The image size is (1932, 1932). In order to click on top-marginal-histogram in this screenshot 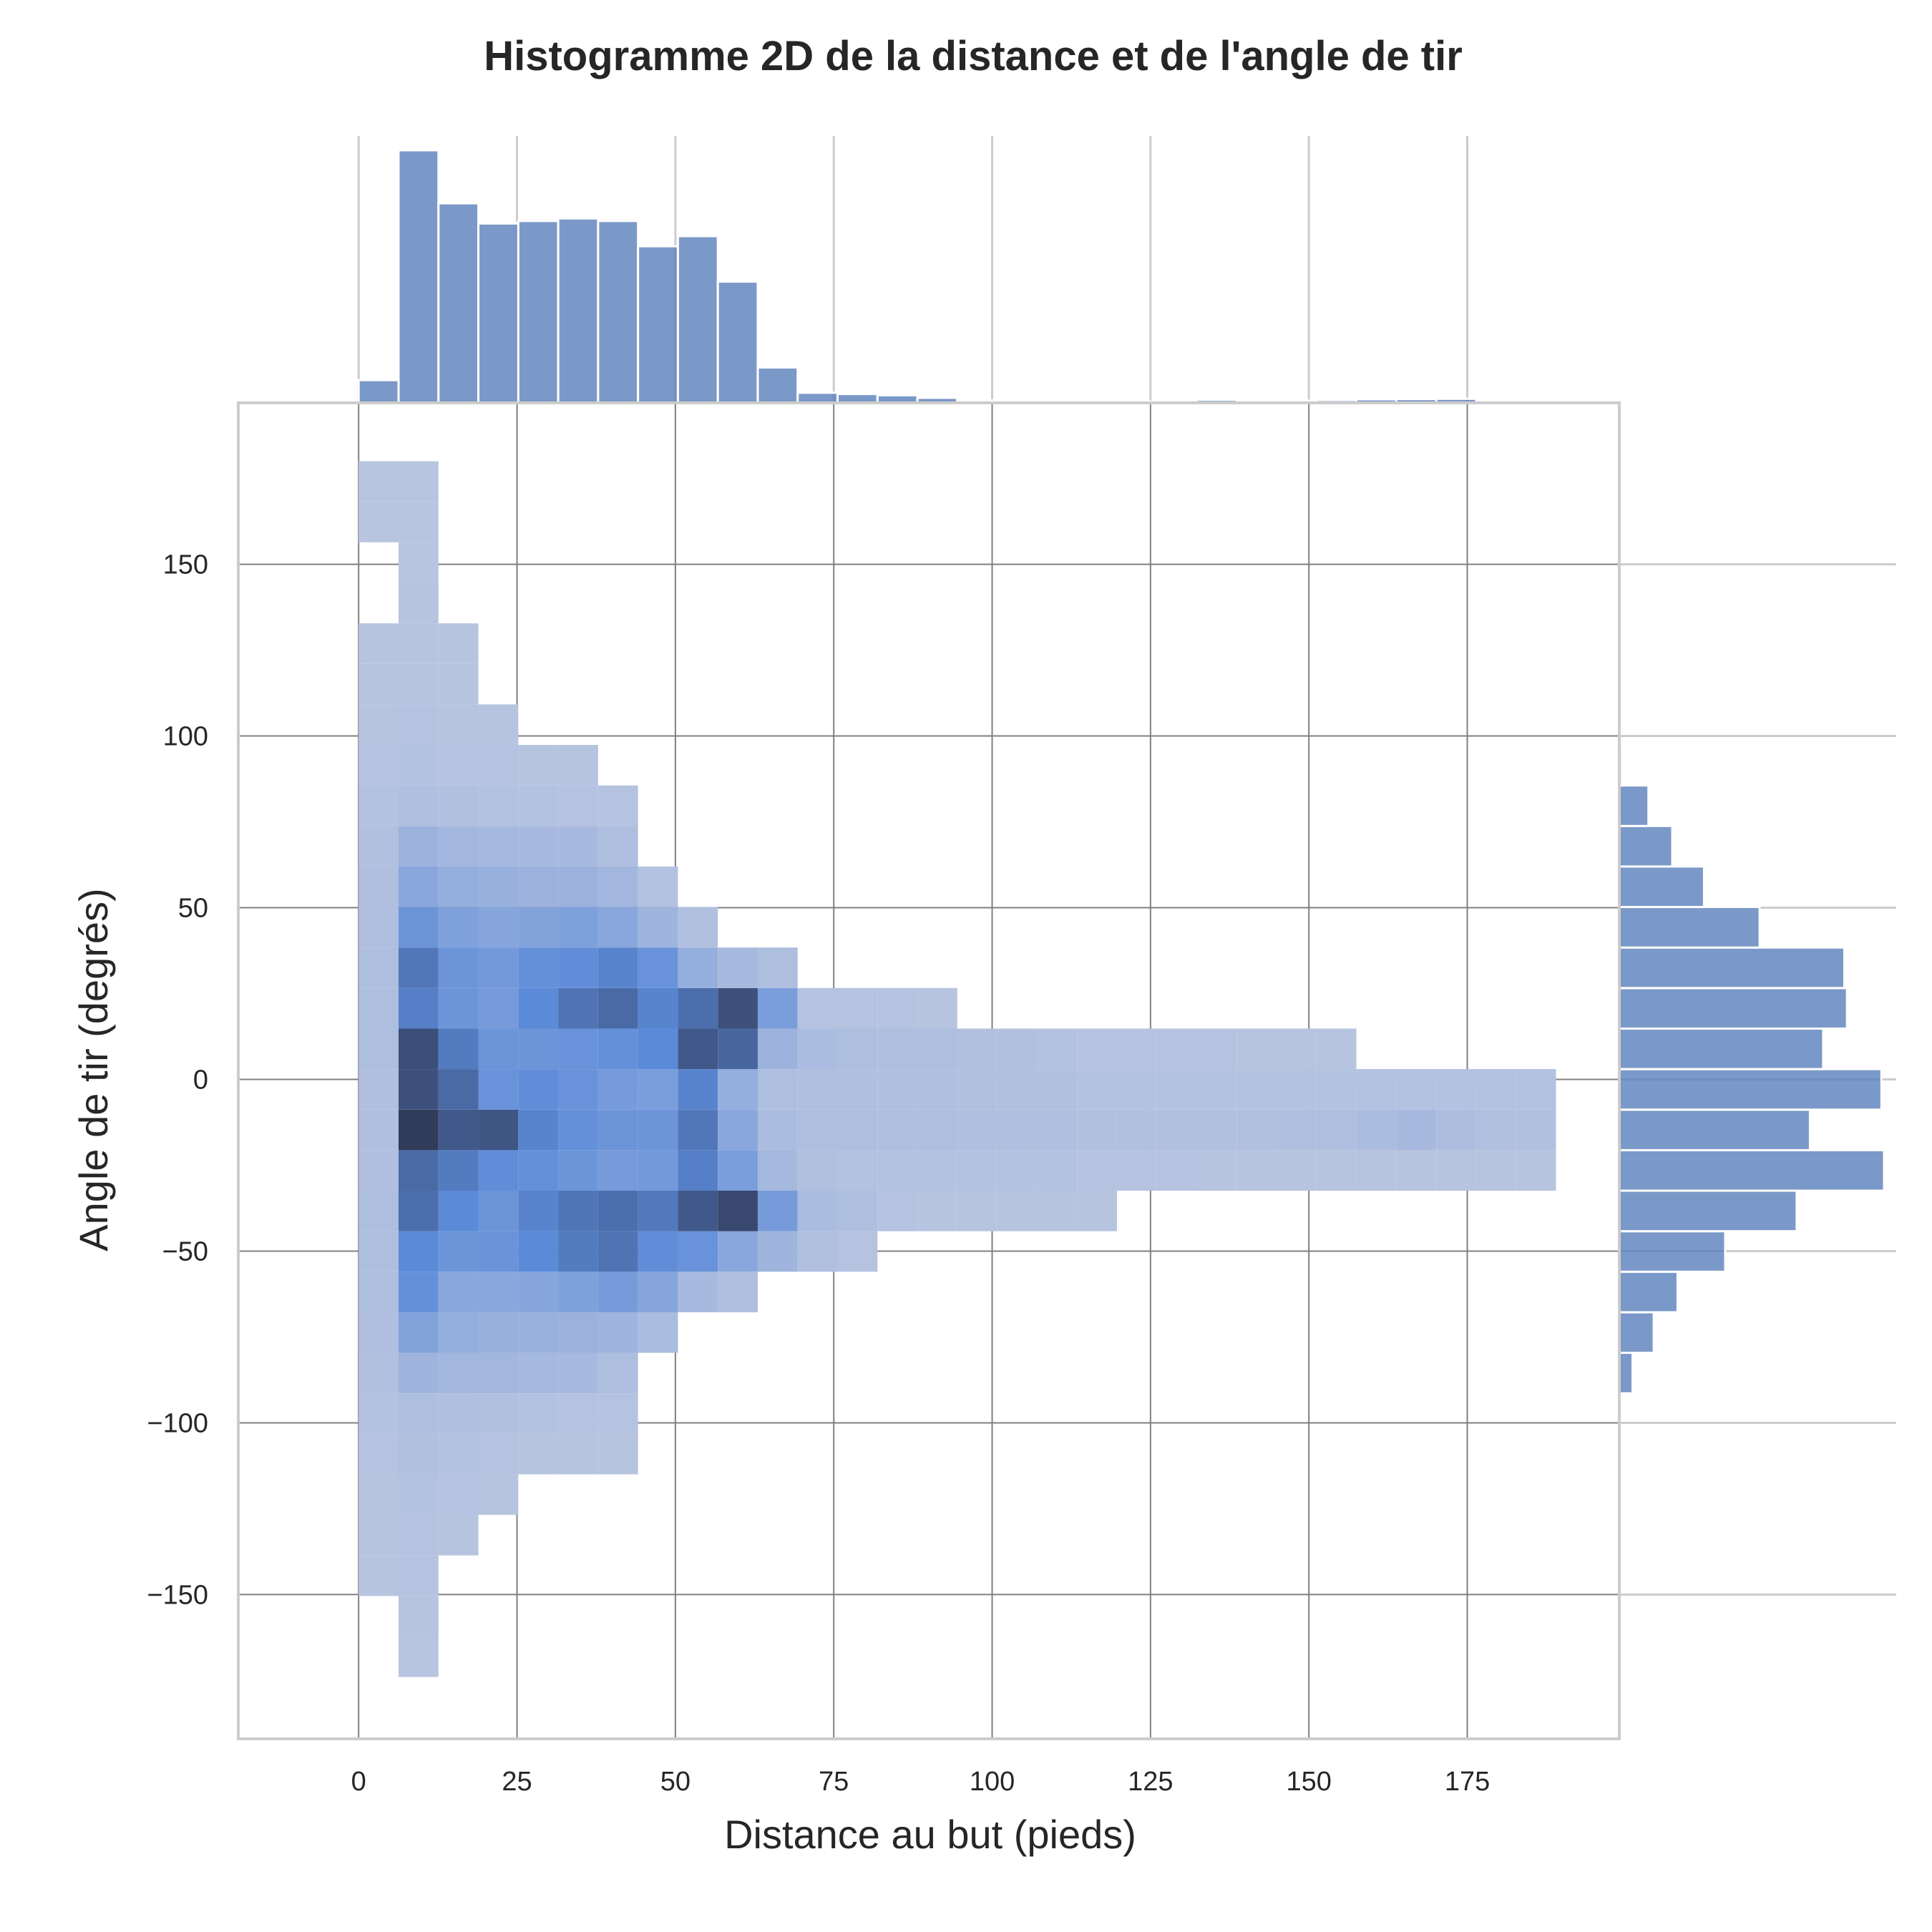, I will do `click(917, 276)`.